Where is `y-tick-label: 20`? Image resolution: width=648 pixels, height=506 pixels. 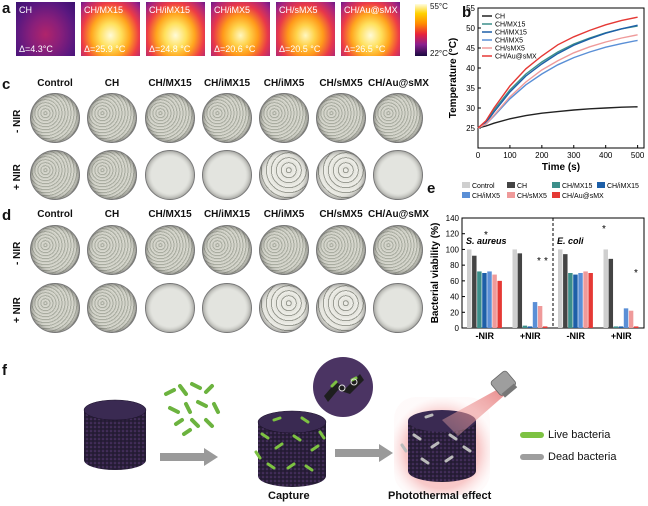 y-tick-label: 20 is located at coordinates (454, 312).